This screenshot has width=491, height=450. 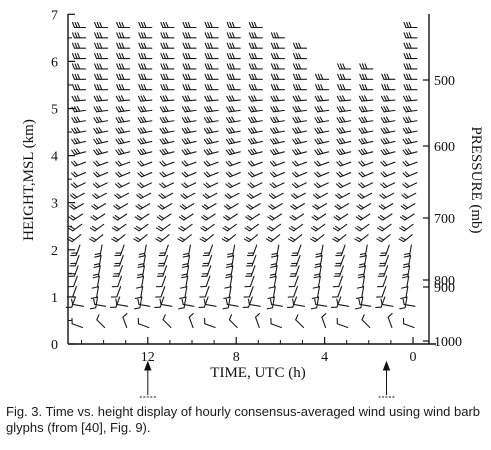 What do you see at coordinates (444, 281) in the screenshot?
I see `pressure-tick-label: 800` at bounding box center [444, 281].